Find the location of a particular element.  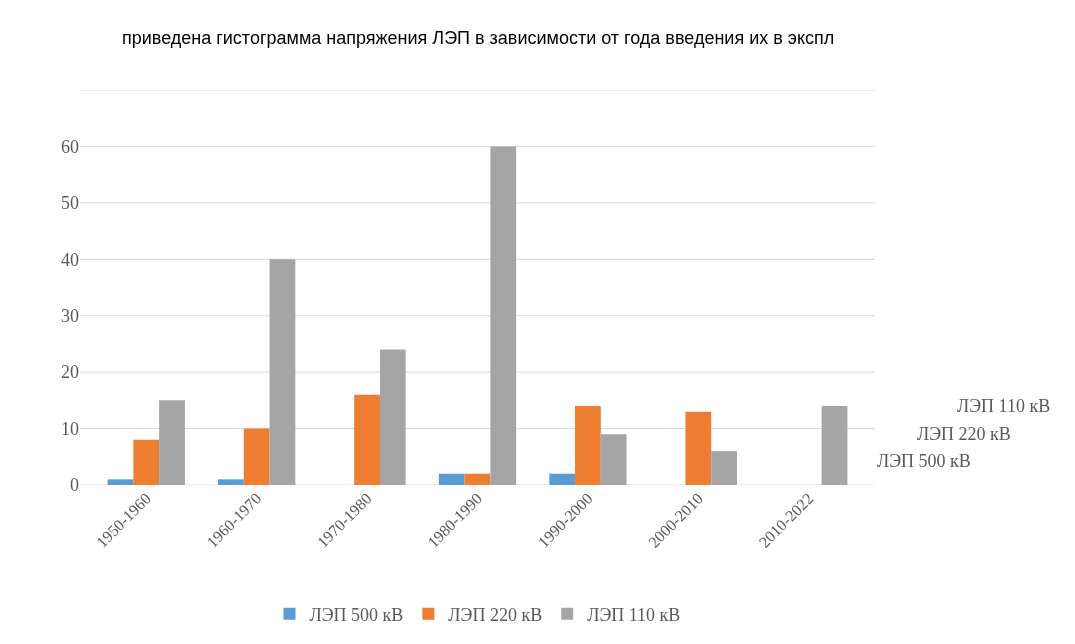

y-tick-label: 10 is located at coordinates (70, 428).